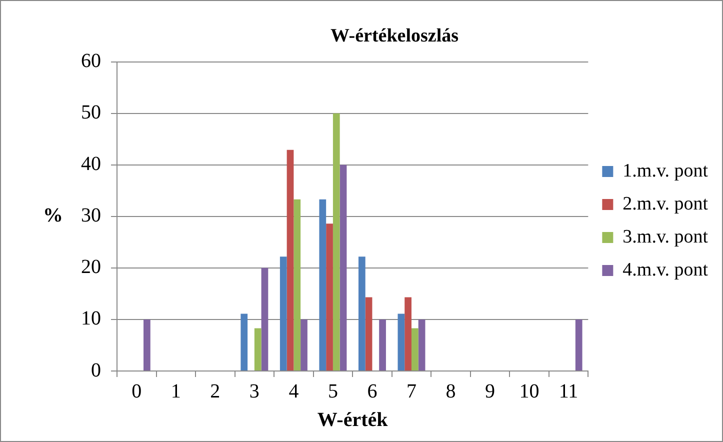  Describe the element at coordinates (215, 391) in the screenshot. I see `x-tick-label: 2` at that location.